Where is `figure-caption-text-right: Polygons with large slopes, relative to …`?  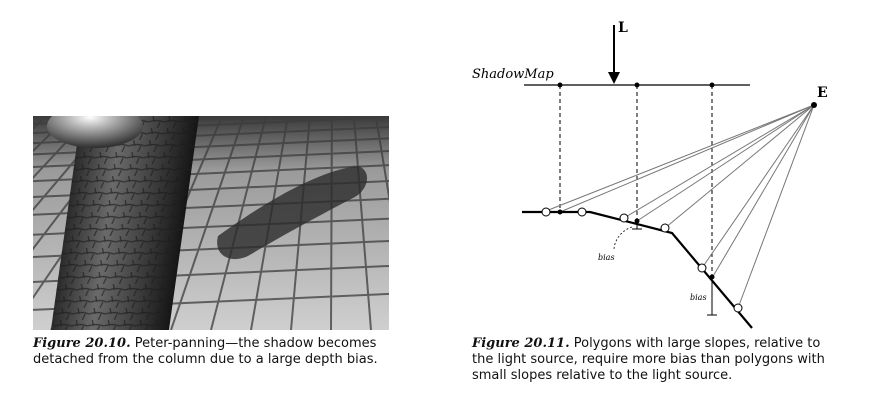
figure-caption-text-right: Polygons with large slopes, relative to … is located at coordinates (648, 359).